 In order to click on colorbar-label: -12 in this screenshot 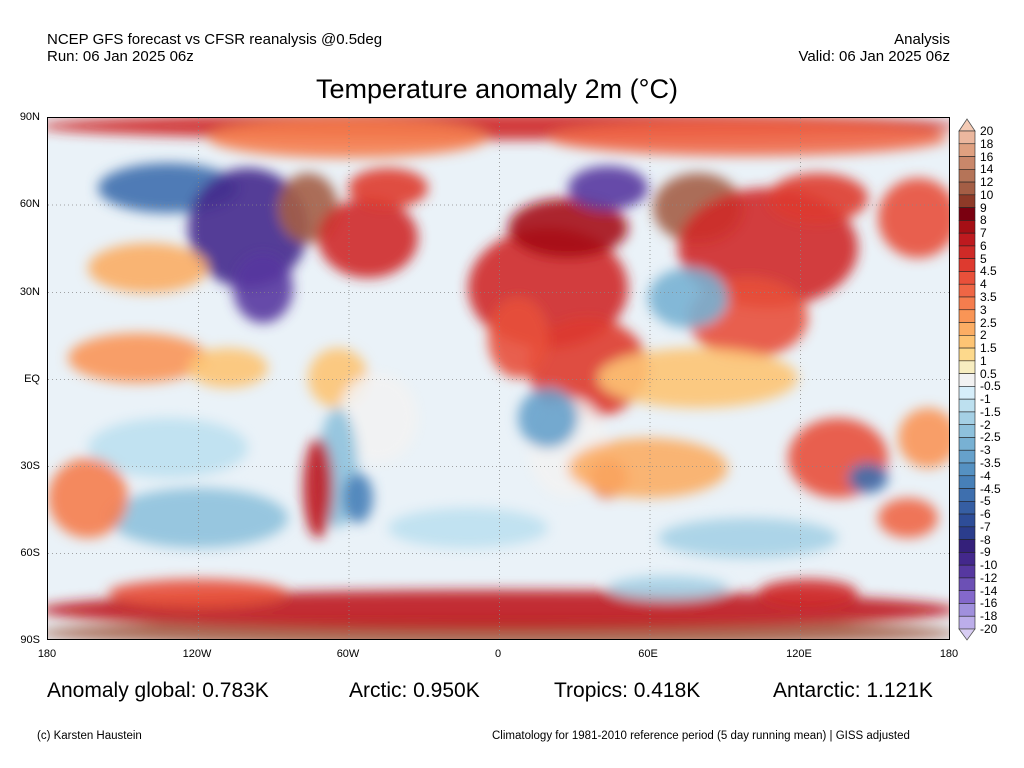, I will do `click(989, 577)`.